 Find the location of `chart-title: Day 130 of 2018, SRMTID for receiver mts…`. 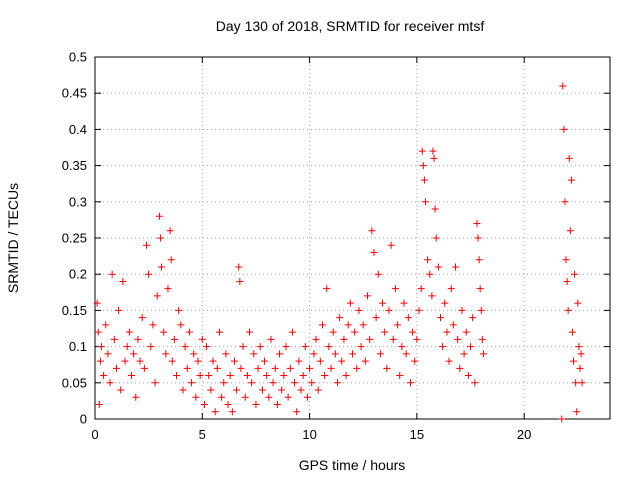

chart-title: Day 130 of 2018, SRMTID for receiver mts… is located at coordinates (350, 26).